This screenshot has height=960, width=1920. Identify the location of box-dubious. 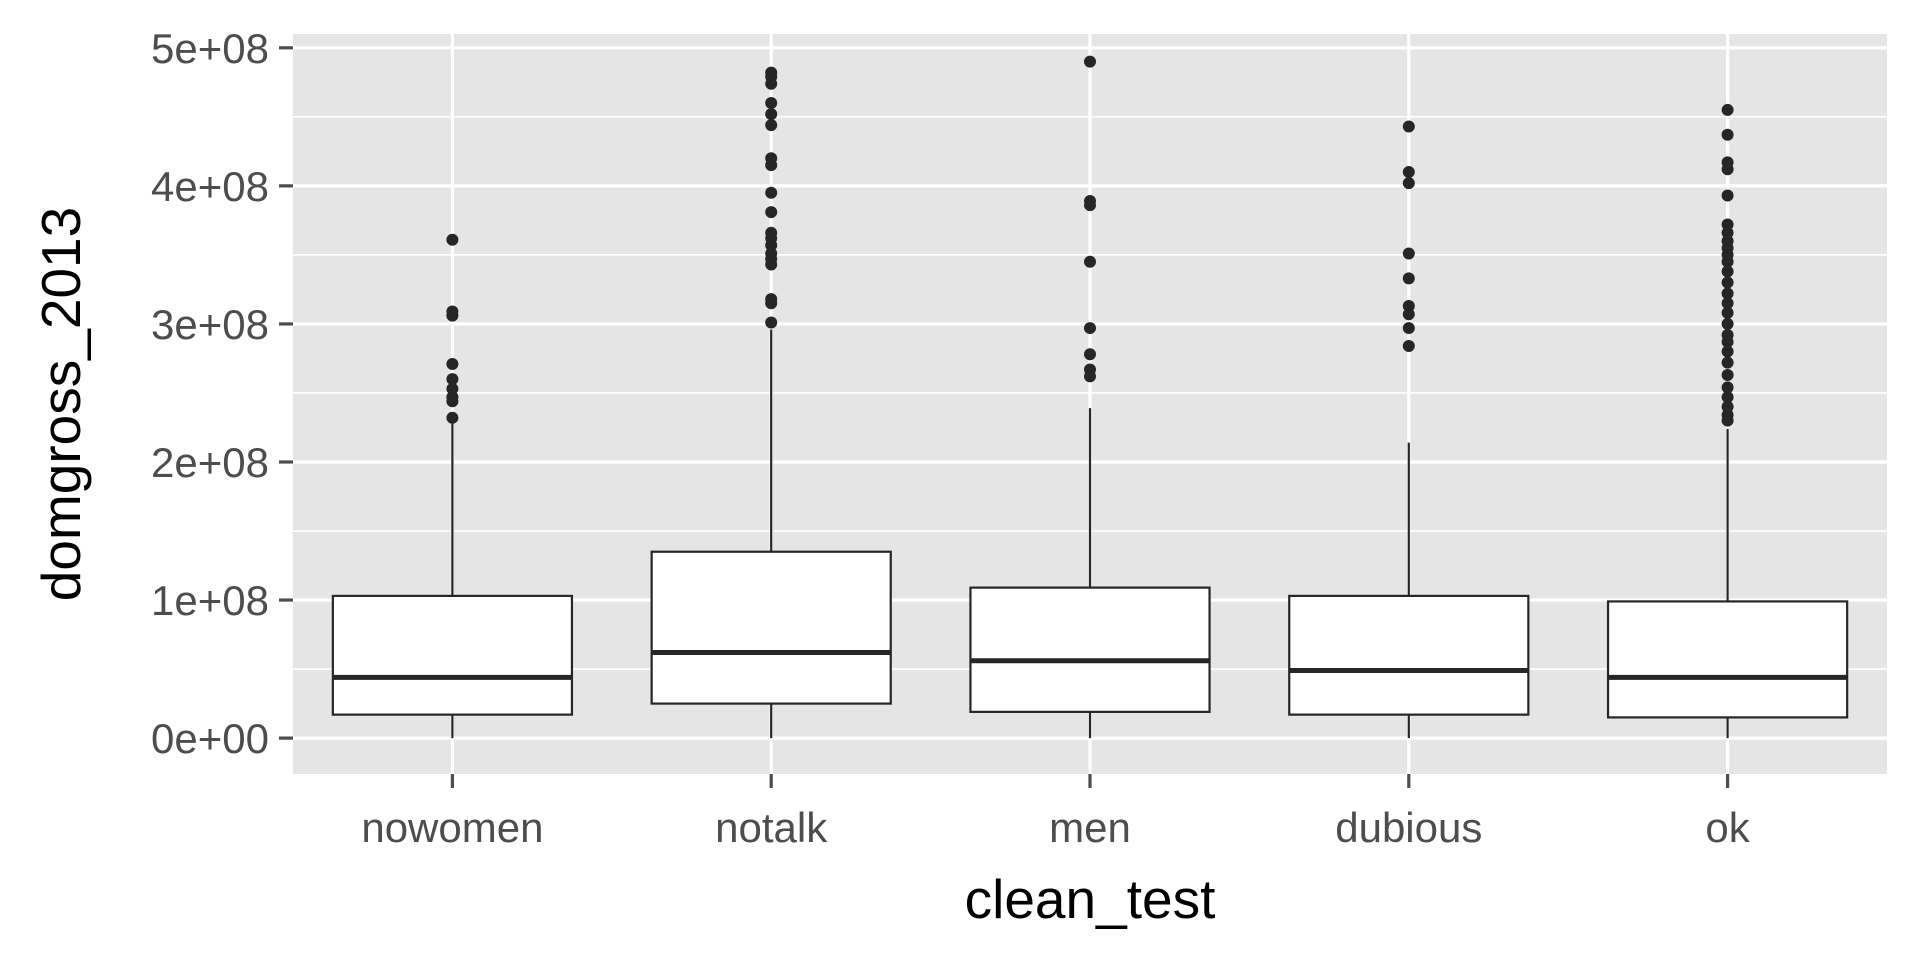
(1409, 429).